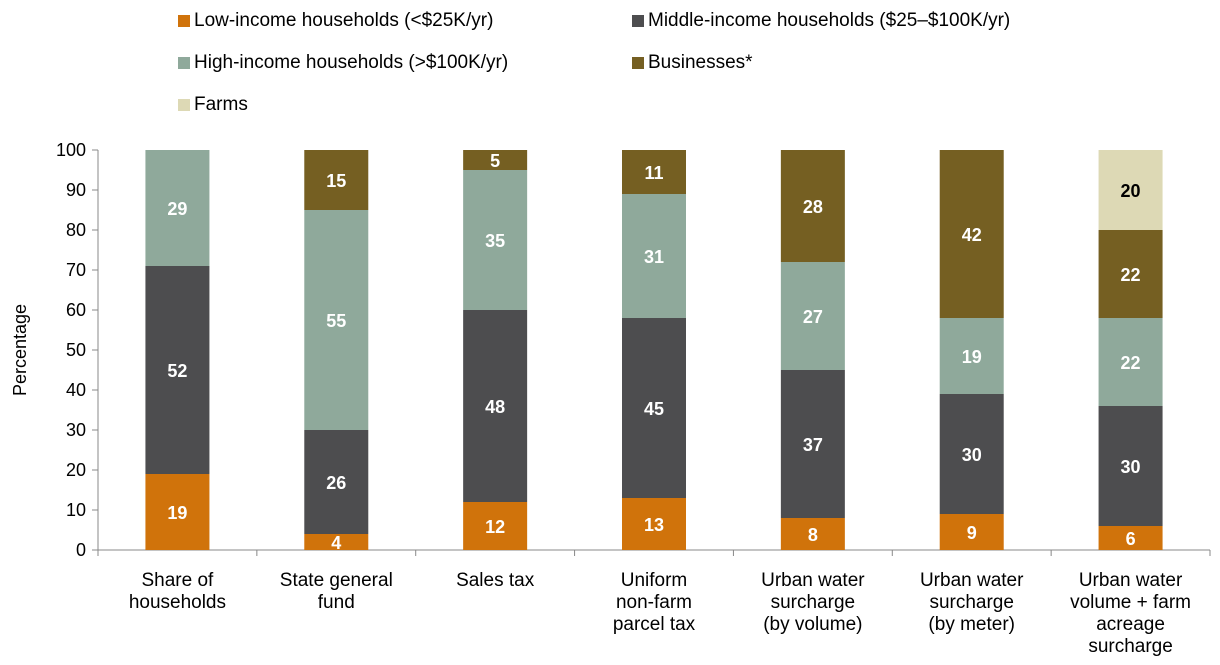 The height and width of the screenshot is (665, 1220). I want to click on x-category-label: Sales tax, so click(495, 580).